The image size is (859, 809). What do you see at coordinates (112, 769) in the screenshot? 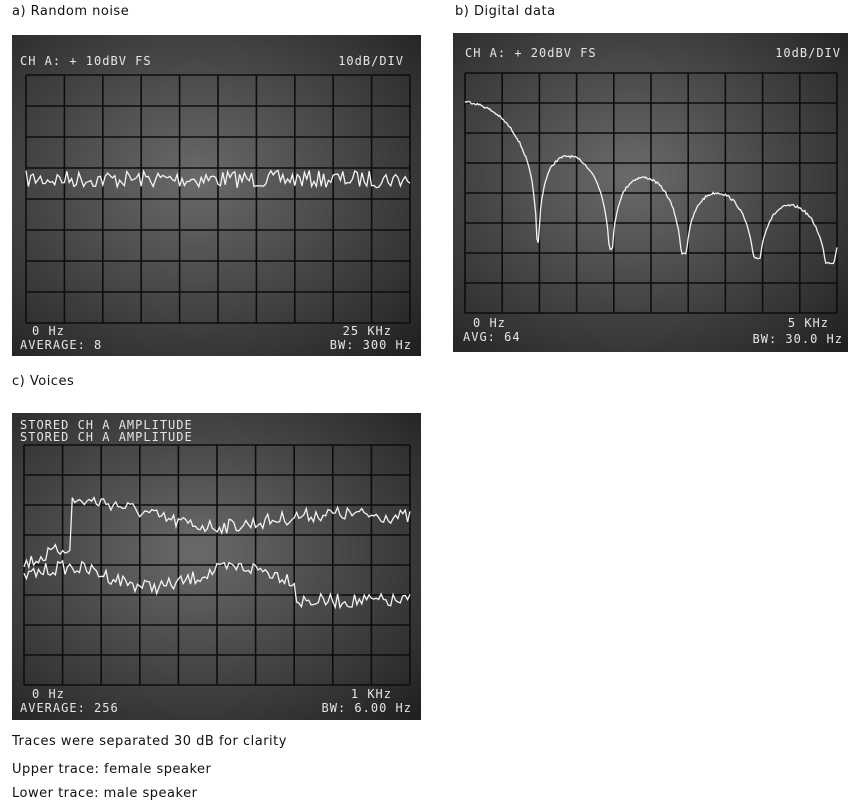
I see `note: Upper trace: female speaker` at bounding box center [112, 769].